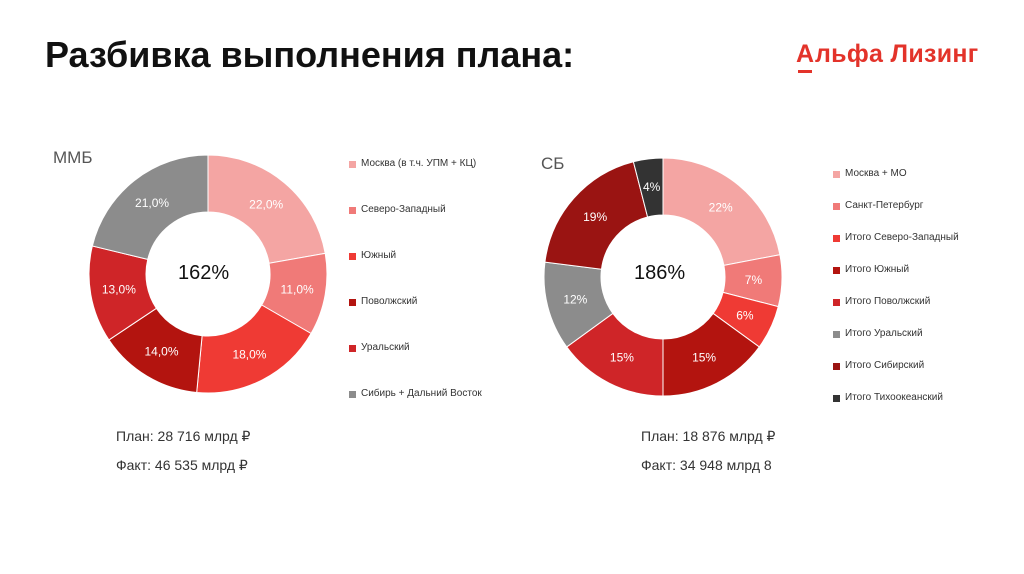  What do you see at coordinates (876, 173) in the screenshot?
I see `legend-label: Москва + МО` at bounding box center [876, 173].